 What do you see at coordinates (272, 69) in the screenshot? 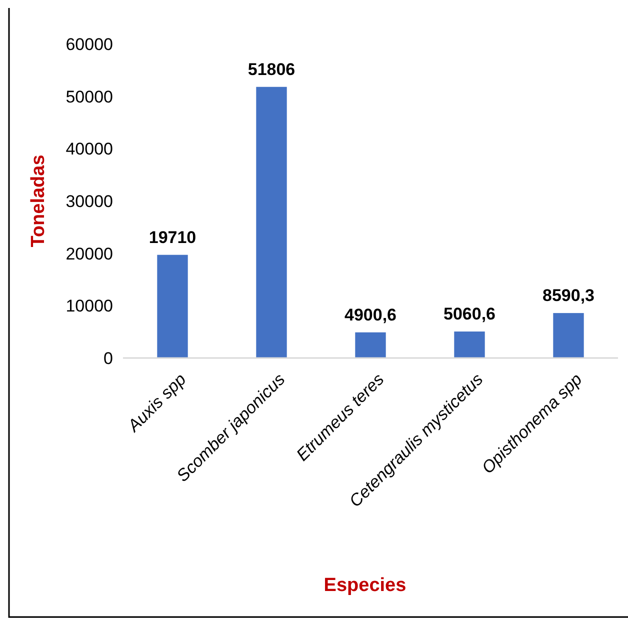
I see `data-label: 51806` at bounding box center [272, 69].